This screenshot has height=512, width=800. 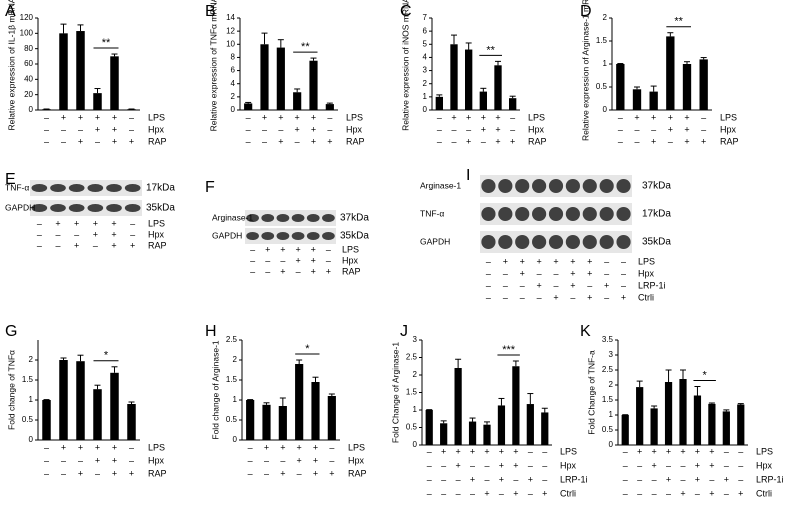 I want to click on significance-label: **, so click(x=678, y=22).